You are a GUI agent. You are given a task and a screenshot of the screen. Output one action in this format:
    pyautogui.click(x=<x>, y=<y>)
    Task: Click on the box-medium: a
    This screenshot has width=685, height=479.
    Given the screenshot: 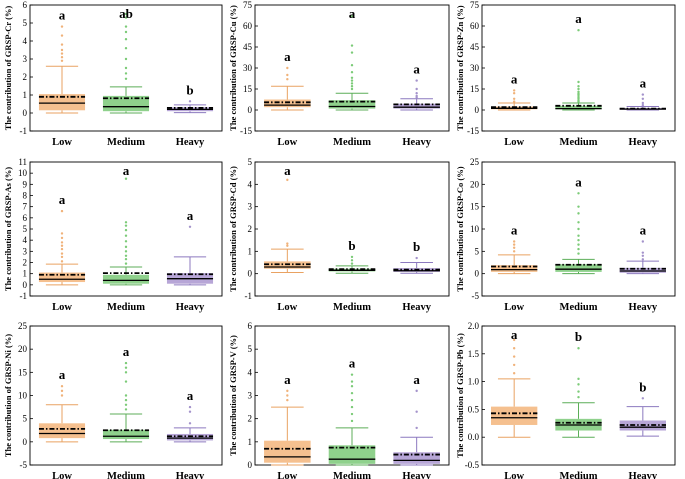 What is the action you would take?
    pyautogui.click(x=352, y=411)
    